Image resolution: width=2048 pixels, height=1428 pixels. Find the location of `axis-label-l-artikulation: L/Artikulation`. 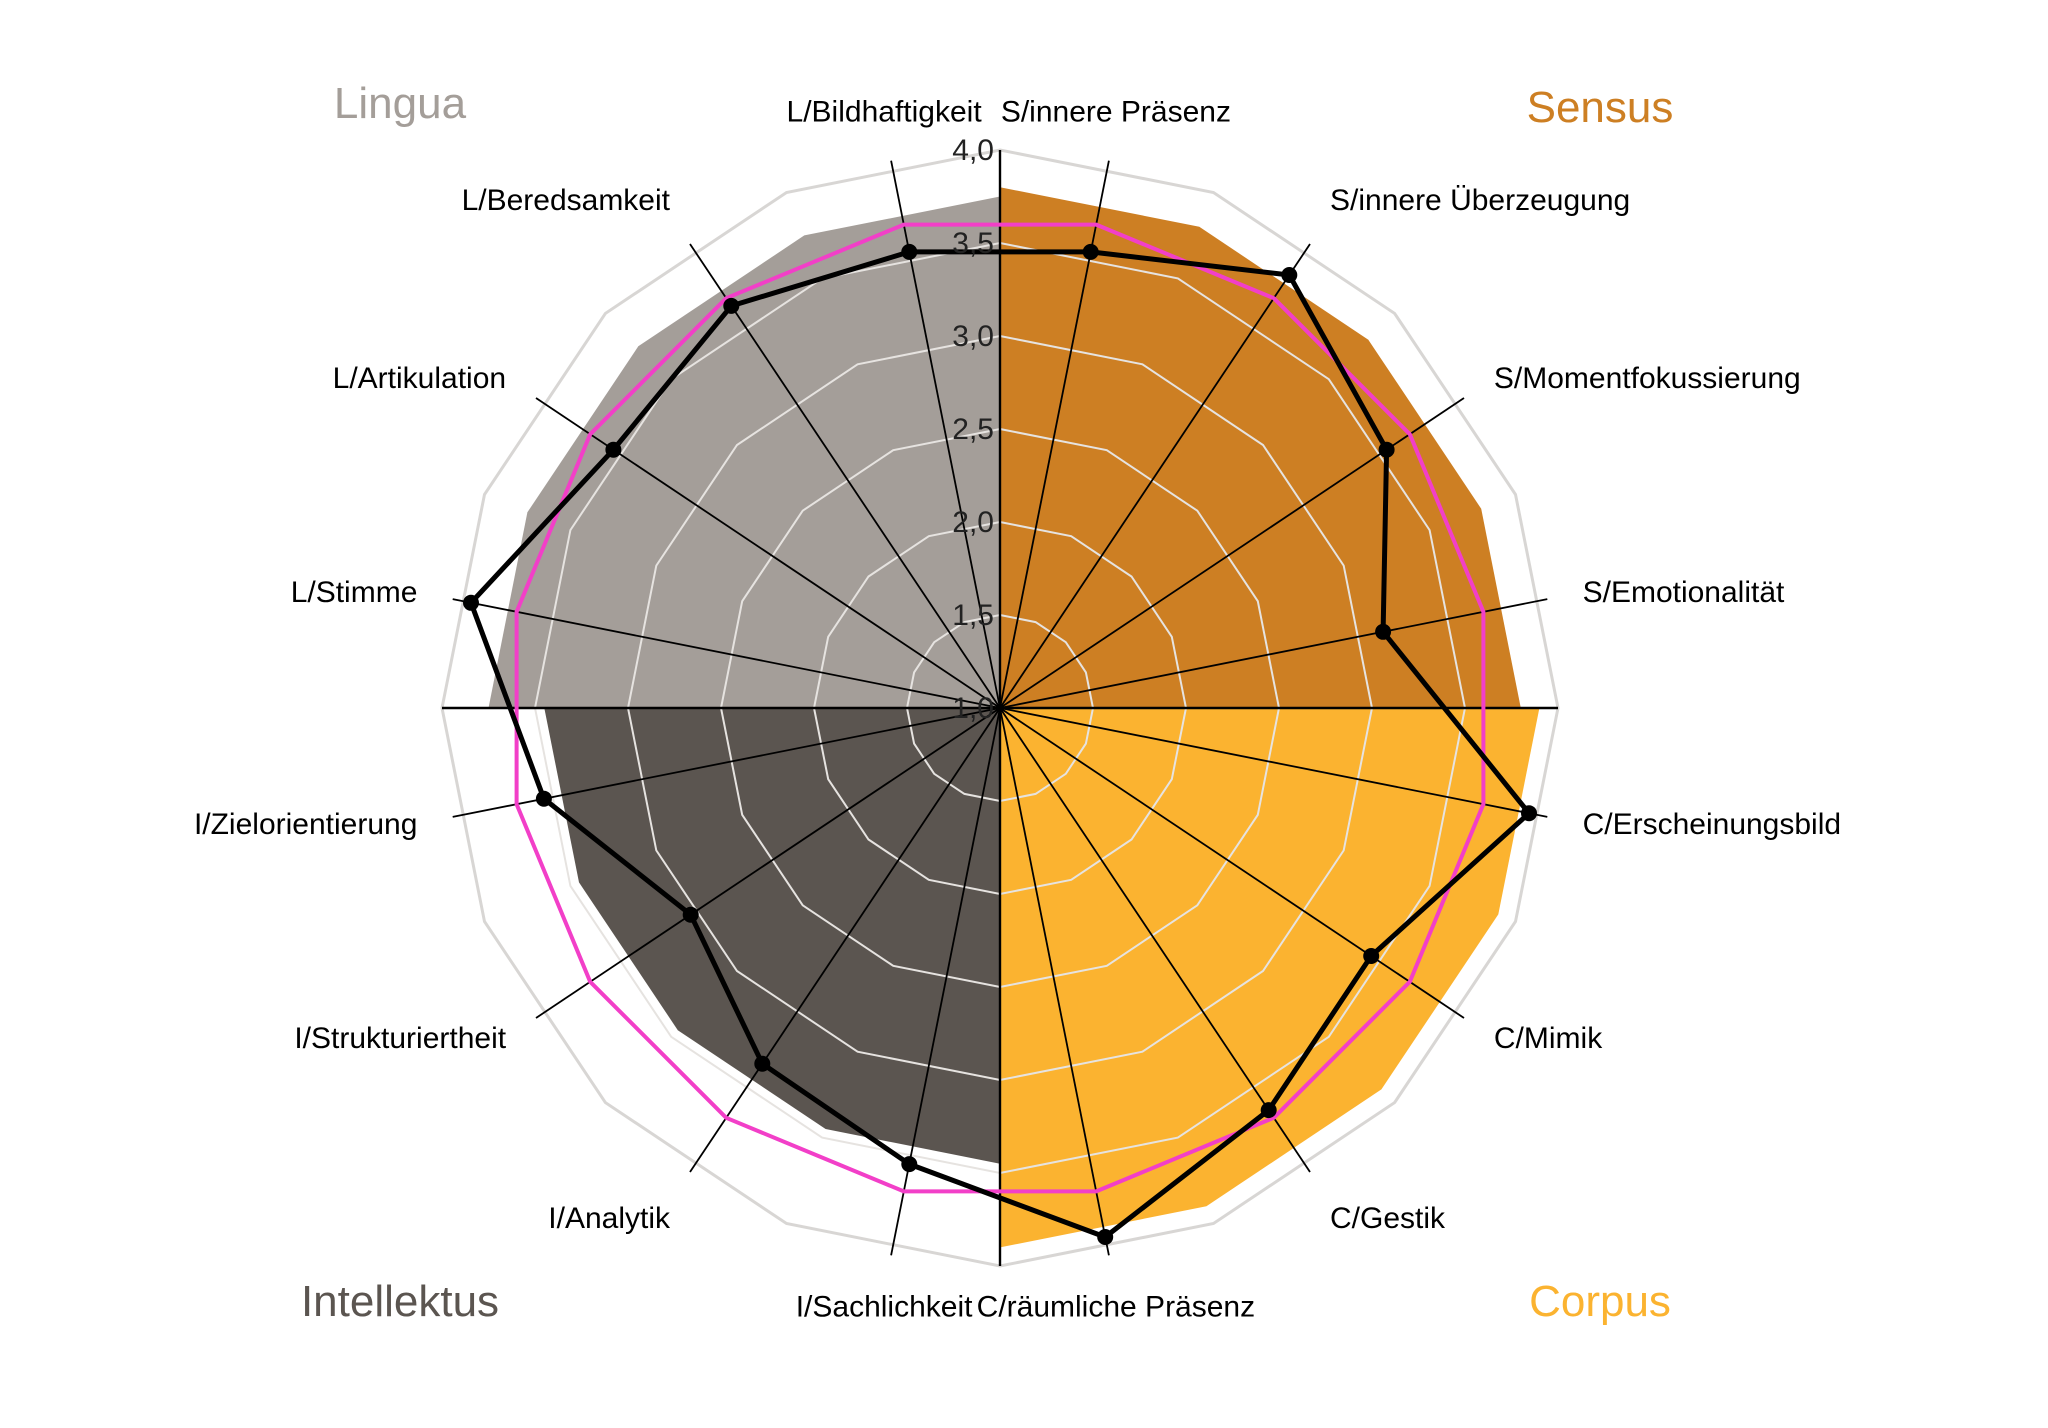

axis-label-l-artikulation: L/Artikulation is located at coordinates (419, 378).